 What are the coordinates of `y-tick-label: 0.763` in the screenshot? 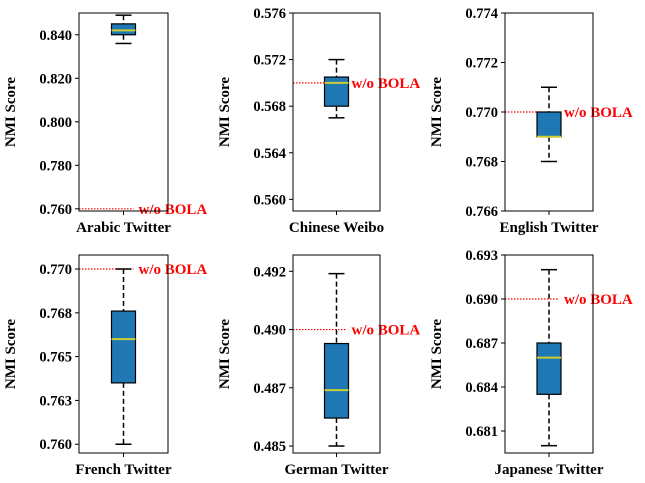 It's located at (55, 401).